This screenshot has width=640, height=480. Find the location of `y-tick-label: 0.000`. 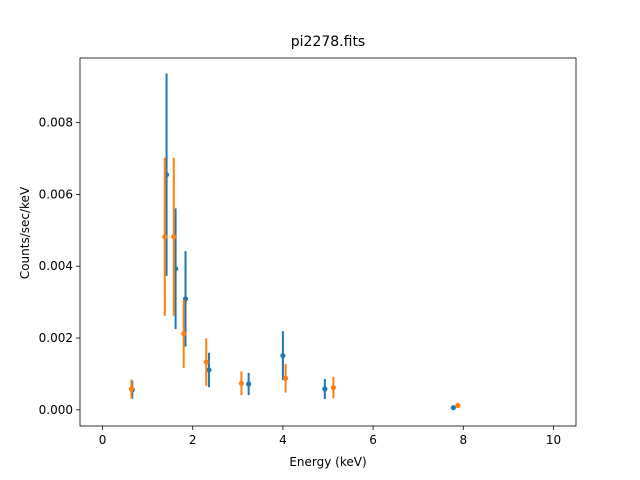

y-tick-label: 0.000 is located at coordinates (56, 410).